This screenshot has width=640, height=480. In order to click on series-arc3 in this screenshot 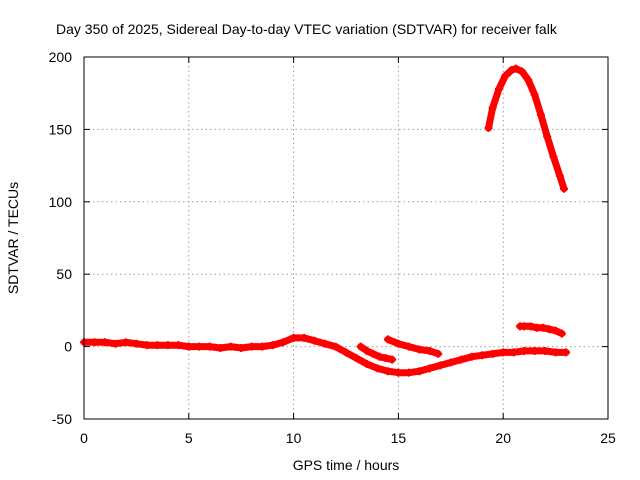, I will do `click(413, 346)`.